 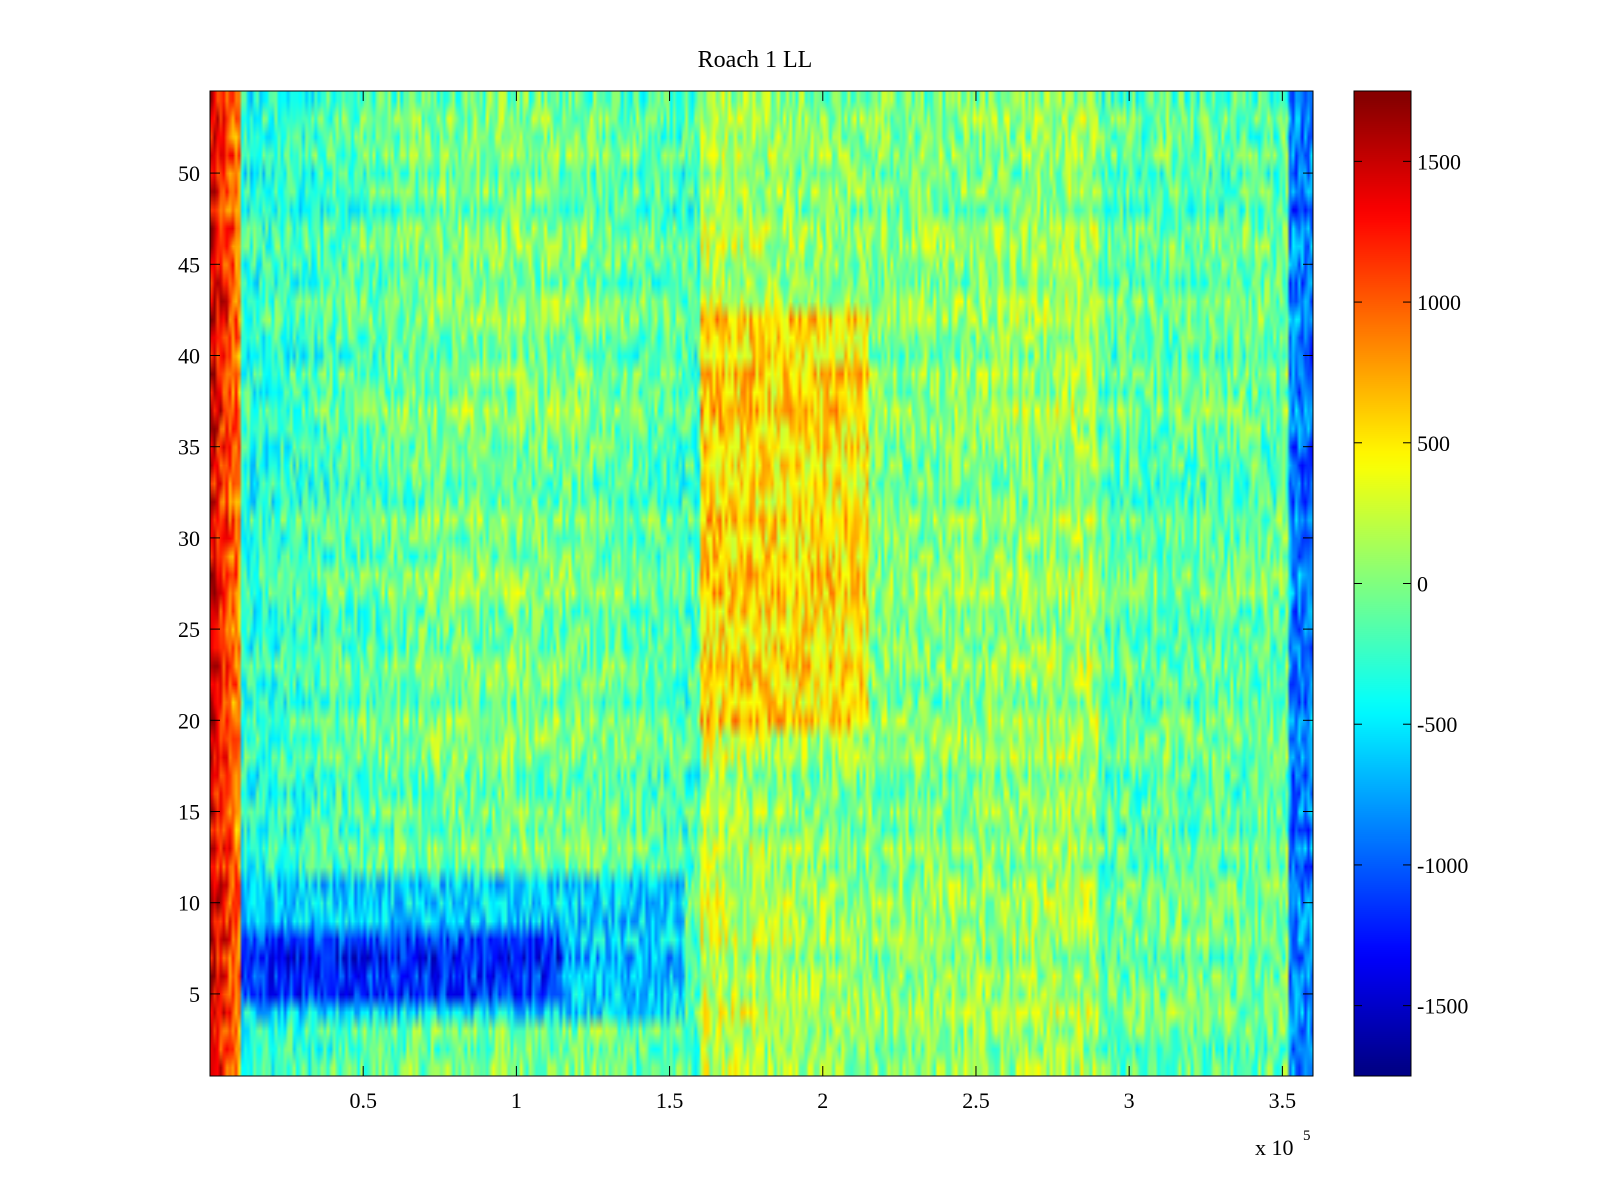 What do you see at coordinates (1437, 724) in the screenshot?
I see `colorbar-tick-label: -500` at bounding box center [1437, 724].